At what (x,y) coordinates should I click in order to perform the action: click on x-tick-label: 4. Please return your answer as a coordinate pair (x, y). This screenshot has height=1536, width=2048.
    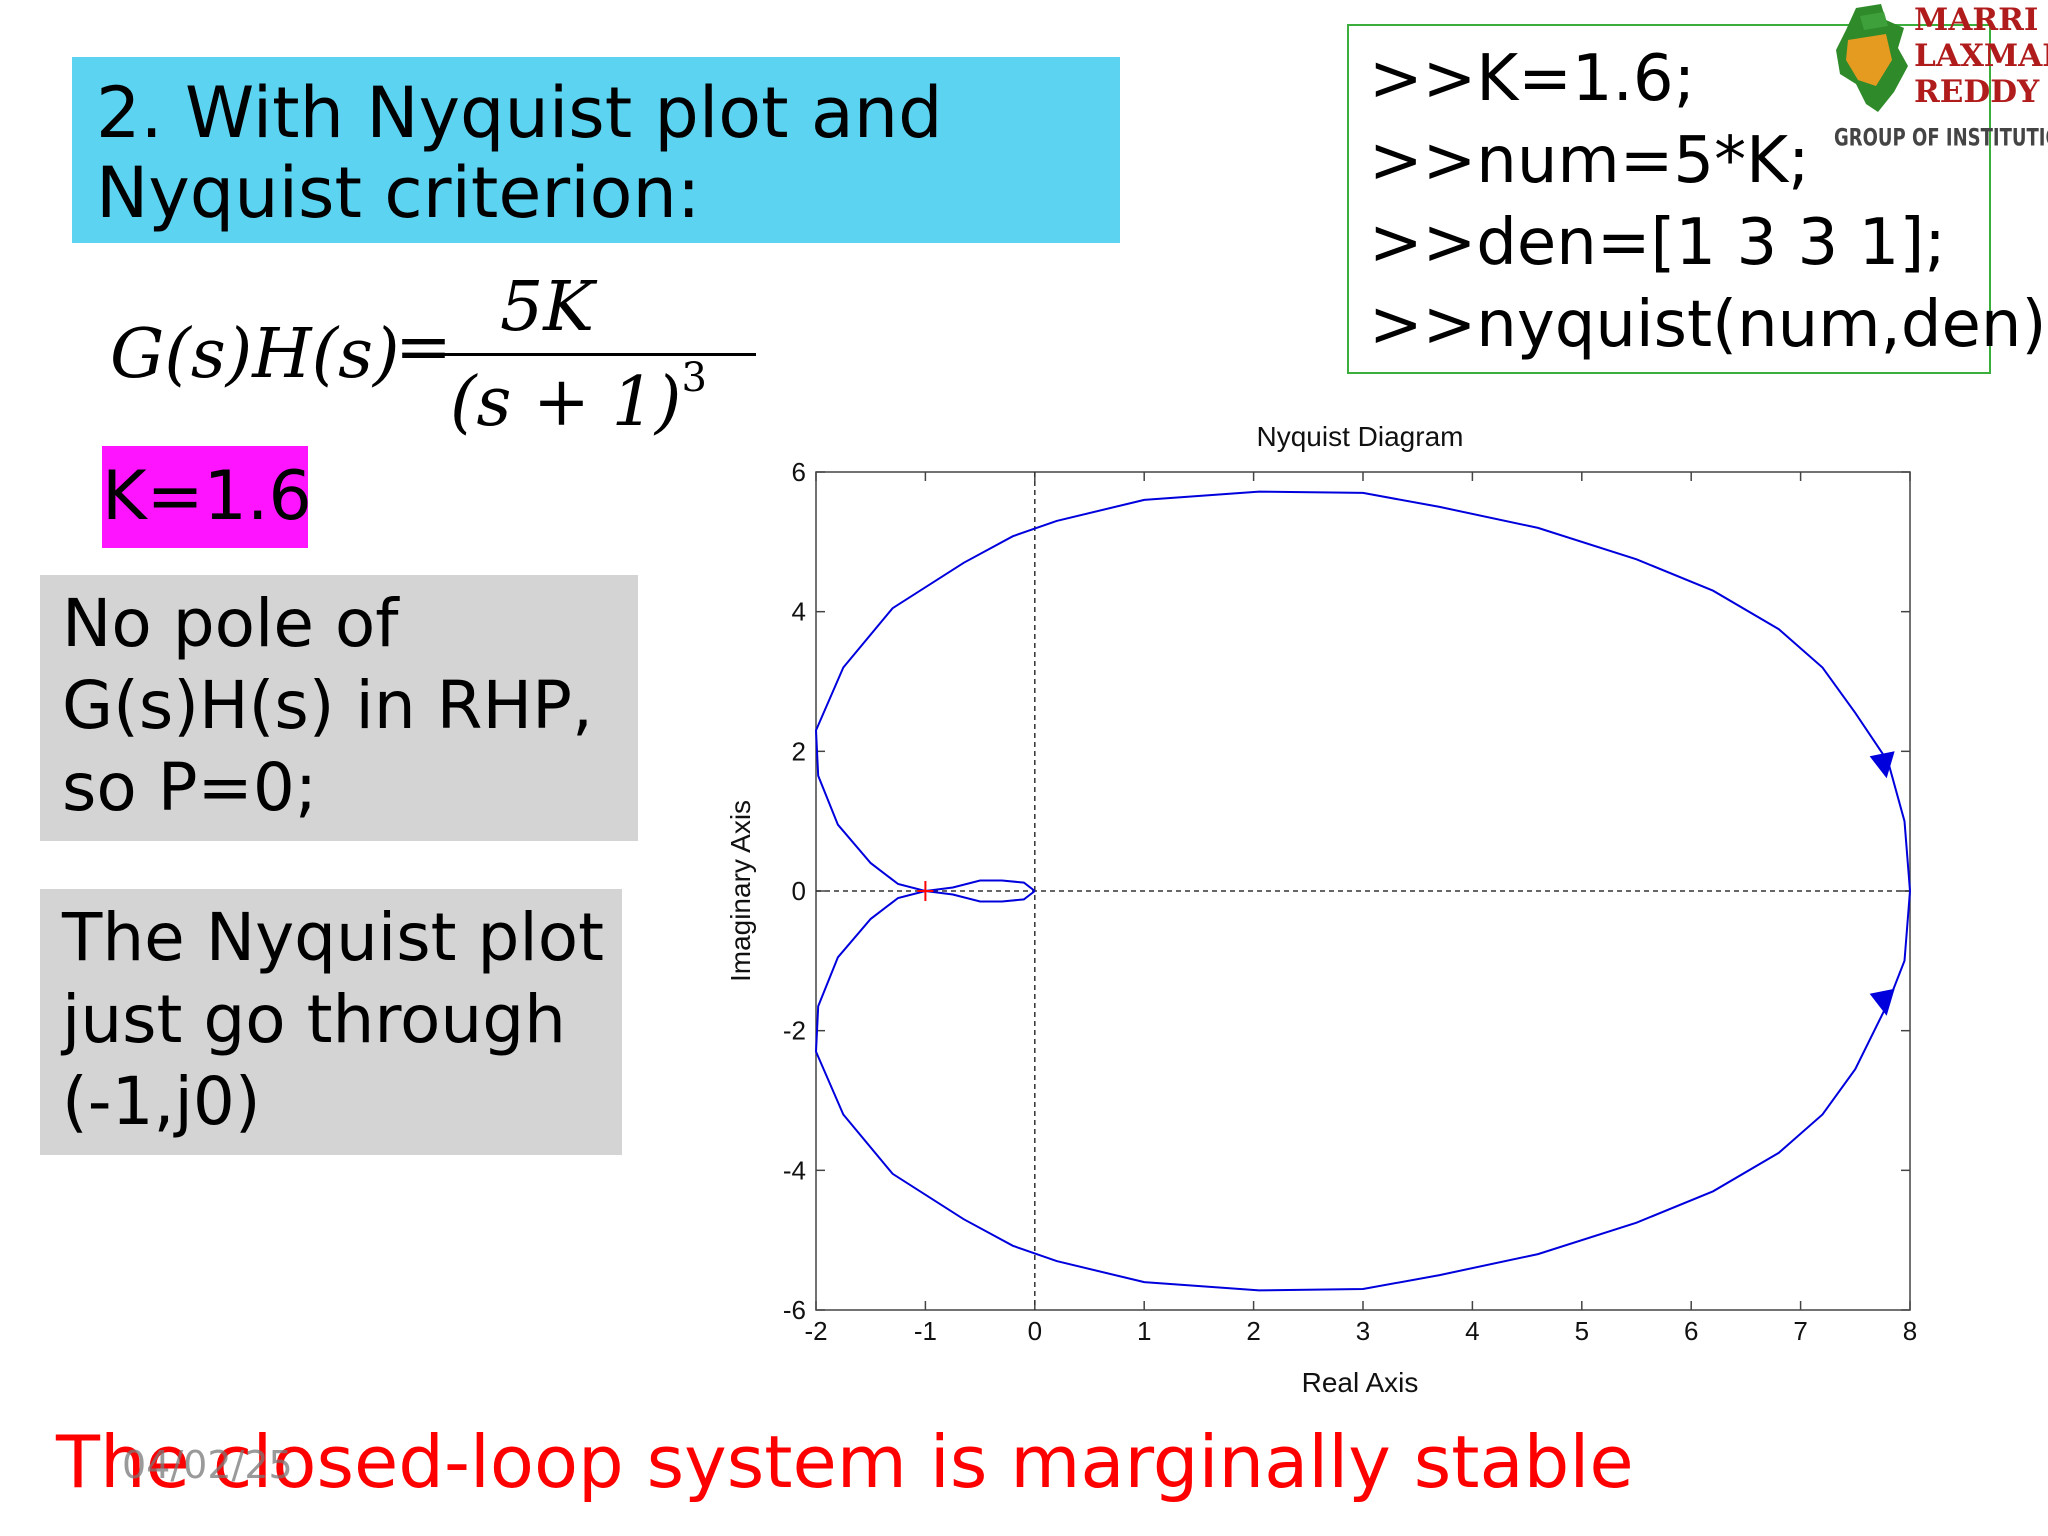
    Looking at the image, I should click on (1472, 1331).